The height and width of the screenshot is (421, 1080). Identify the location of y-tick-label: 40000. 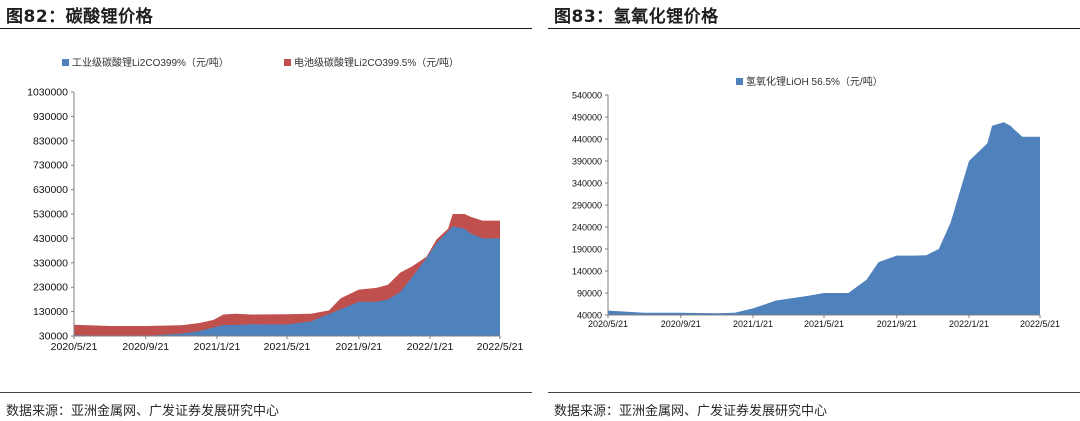
(589, 316).